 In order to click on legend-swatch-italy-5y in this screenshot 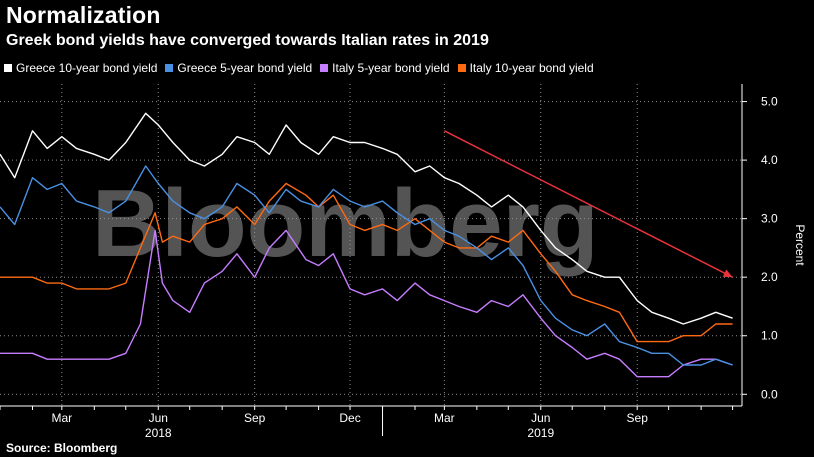, I will do `click(324, 68)`.